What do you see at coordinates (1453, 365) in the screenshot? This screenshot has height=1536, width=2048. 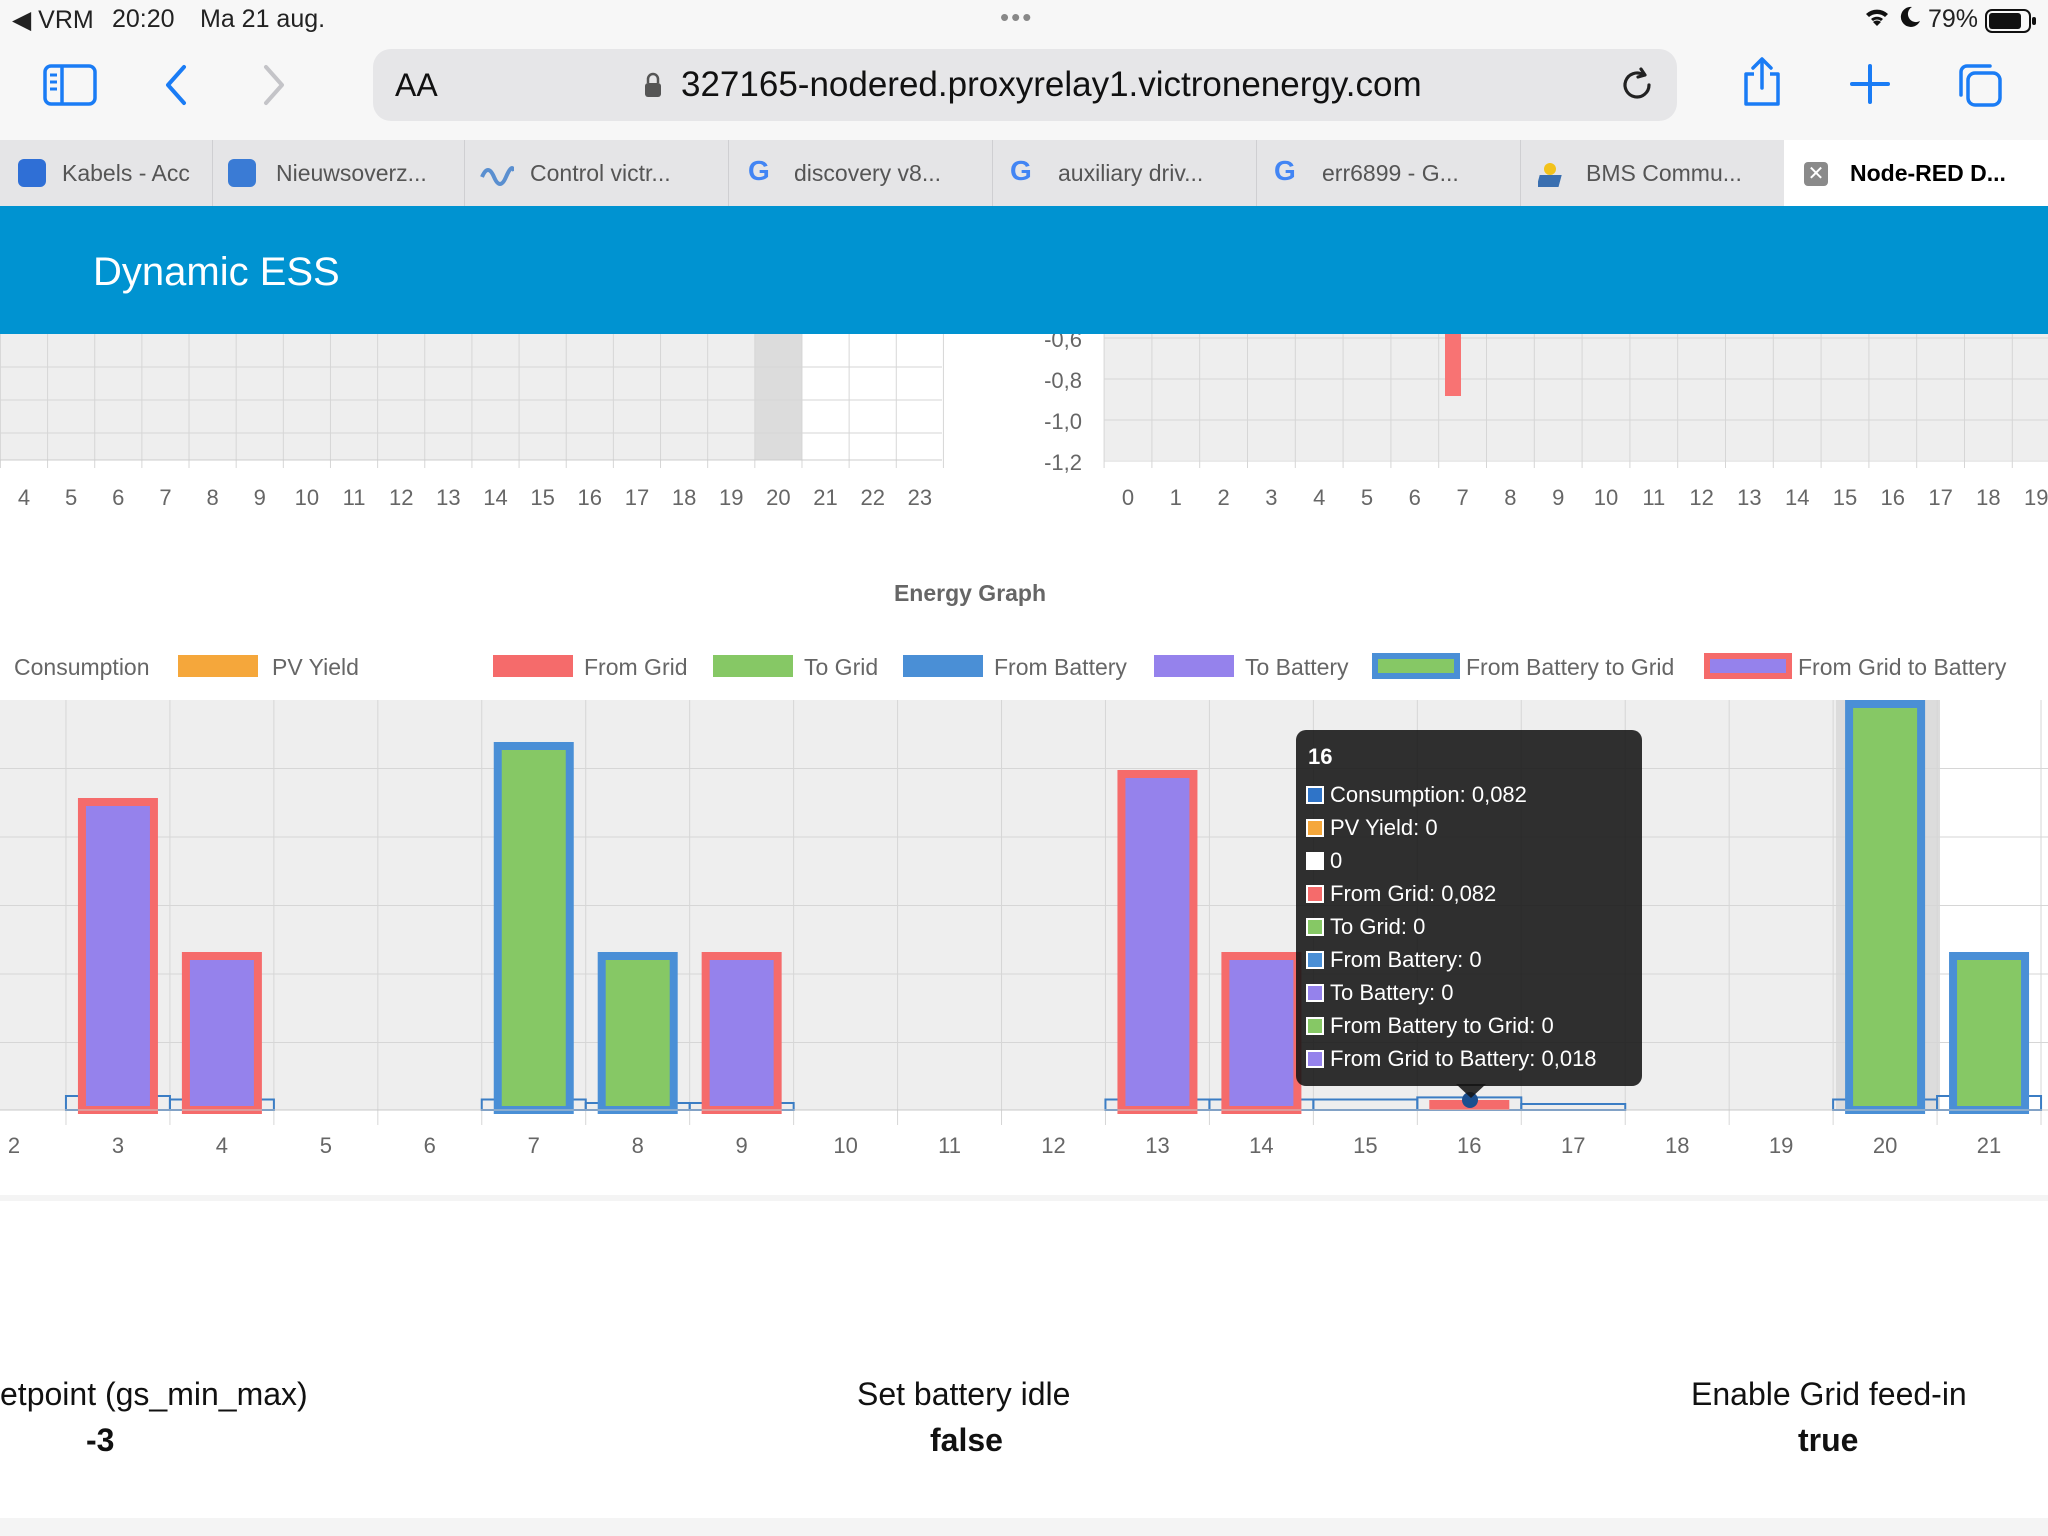 I see `negative-bar` at bounding box center [1453, 365].